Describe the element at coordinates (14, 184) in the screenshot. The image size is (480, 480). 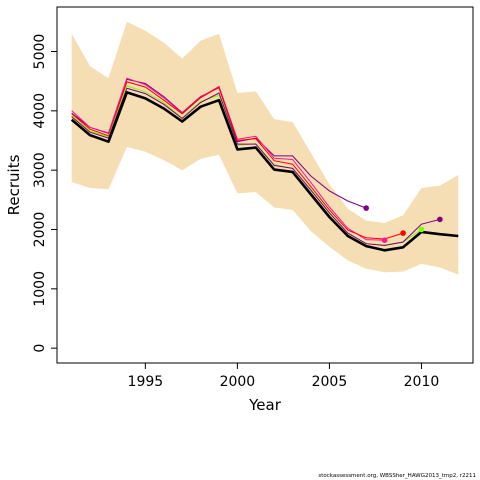
I see `y-axis-title: Recruits` at that location.